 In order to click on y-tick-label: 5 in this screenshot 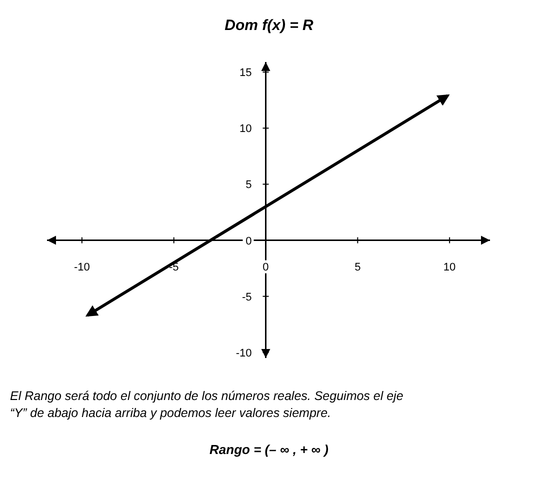, I will do `click(249, 185)`.